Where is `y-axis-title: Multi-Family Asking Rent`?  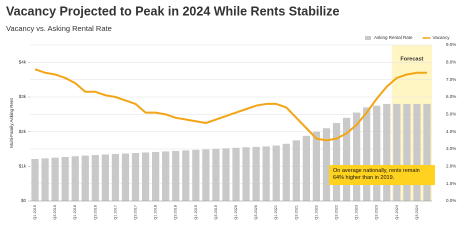 y-axis-title: Multi-Family Asking Rent is located at coordinates (11, 122).